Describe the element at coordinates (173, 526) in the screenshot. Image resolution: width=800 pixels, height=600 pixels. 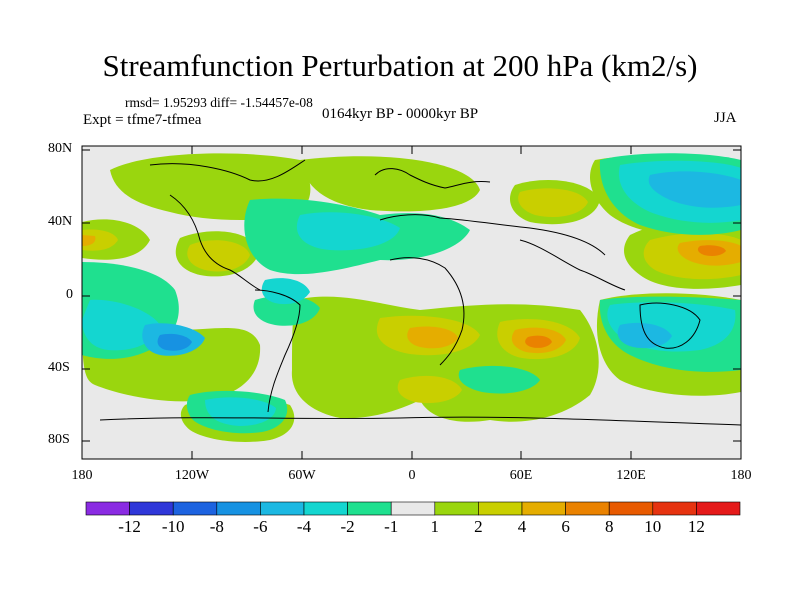
I see `colorbar-label: -10` at that location.